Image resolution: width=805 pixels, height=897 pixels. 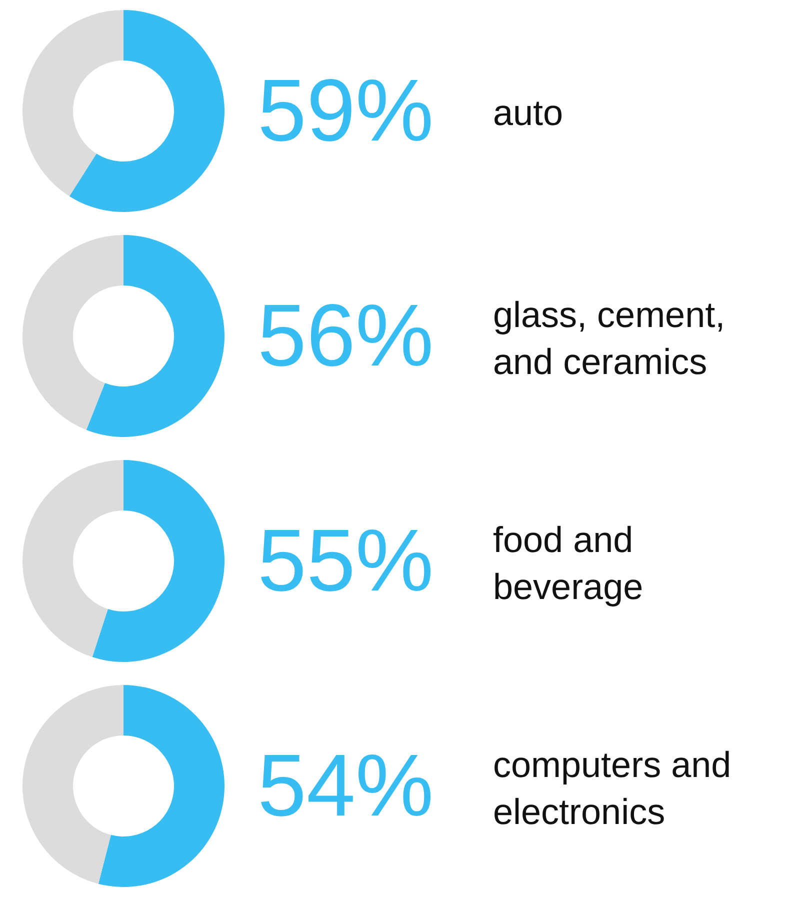 What do you see at coordinates (612, 788) in the screenshot?
I see `text: computers and electronics` at bounding box center [612, 788].